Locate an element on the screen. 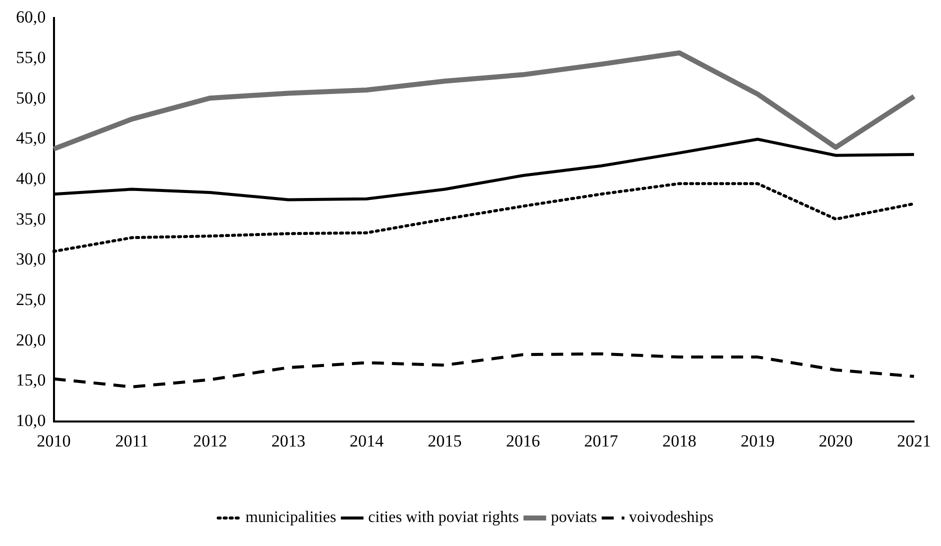 This screenshot has height=546, width=941. x-tick-label: 2017 is located at coordinates (601, 440).